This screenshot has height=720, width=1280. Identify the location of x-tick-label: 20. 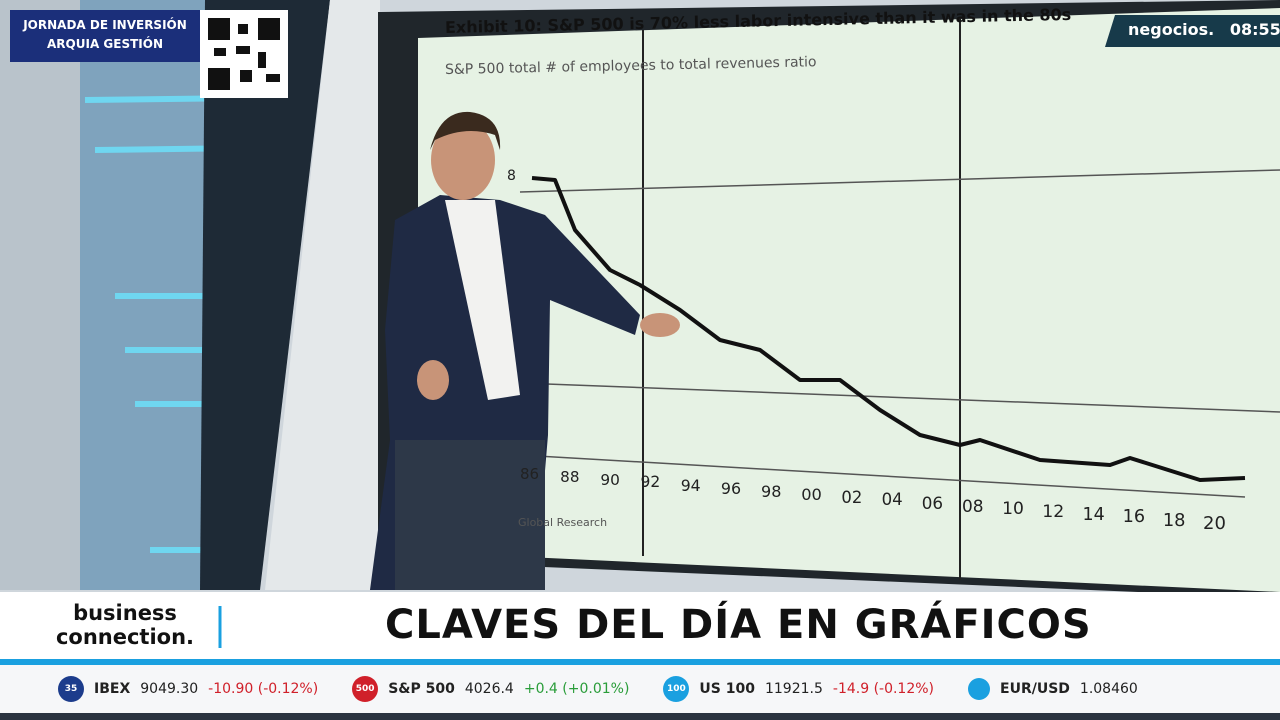
(1214, 523).